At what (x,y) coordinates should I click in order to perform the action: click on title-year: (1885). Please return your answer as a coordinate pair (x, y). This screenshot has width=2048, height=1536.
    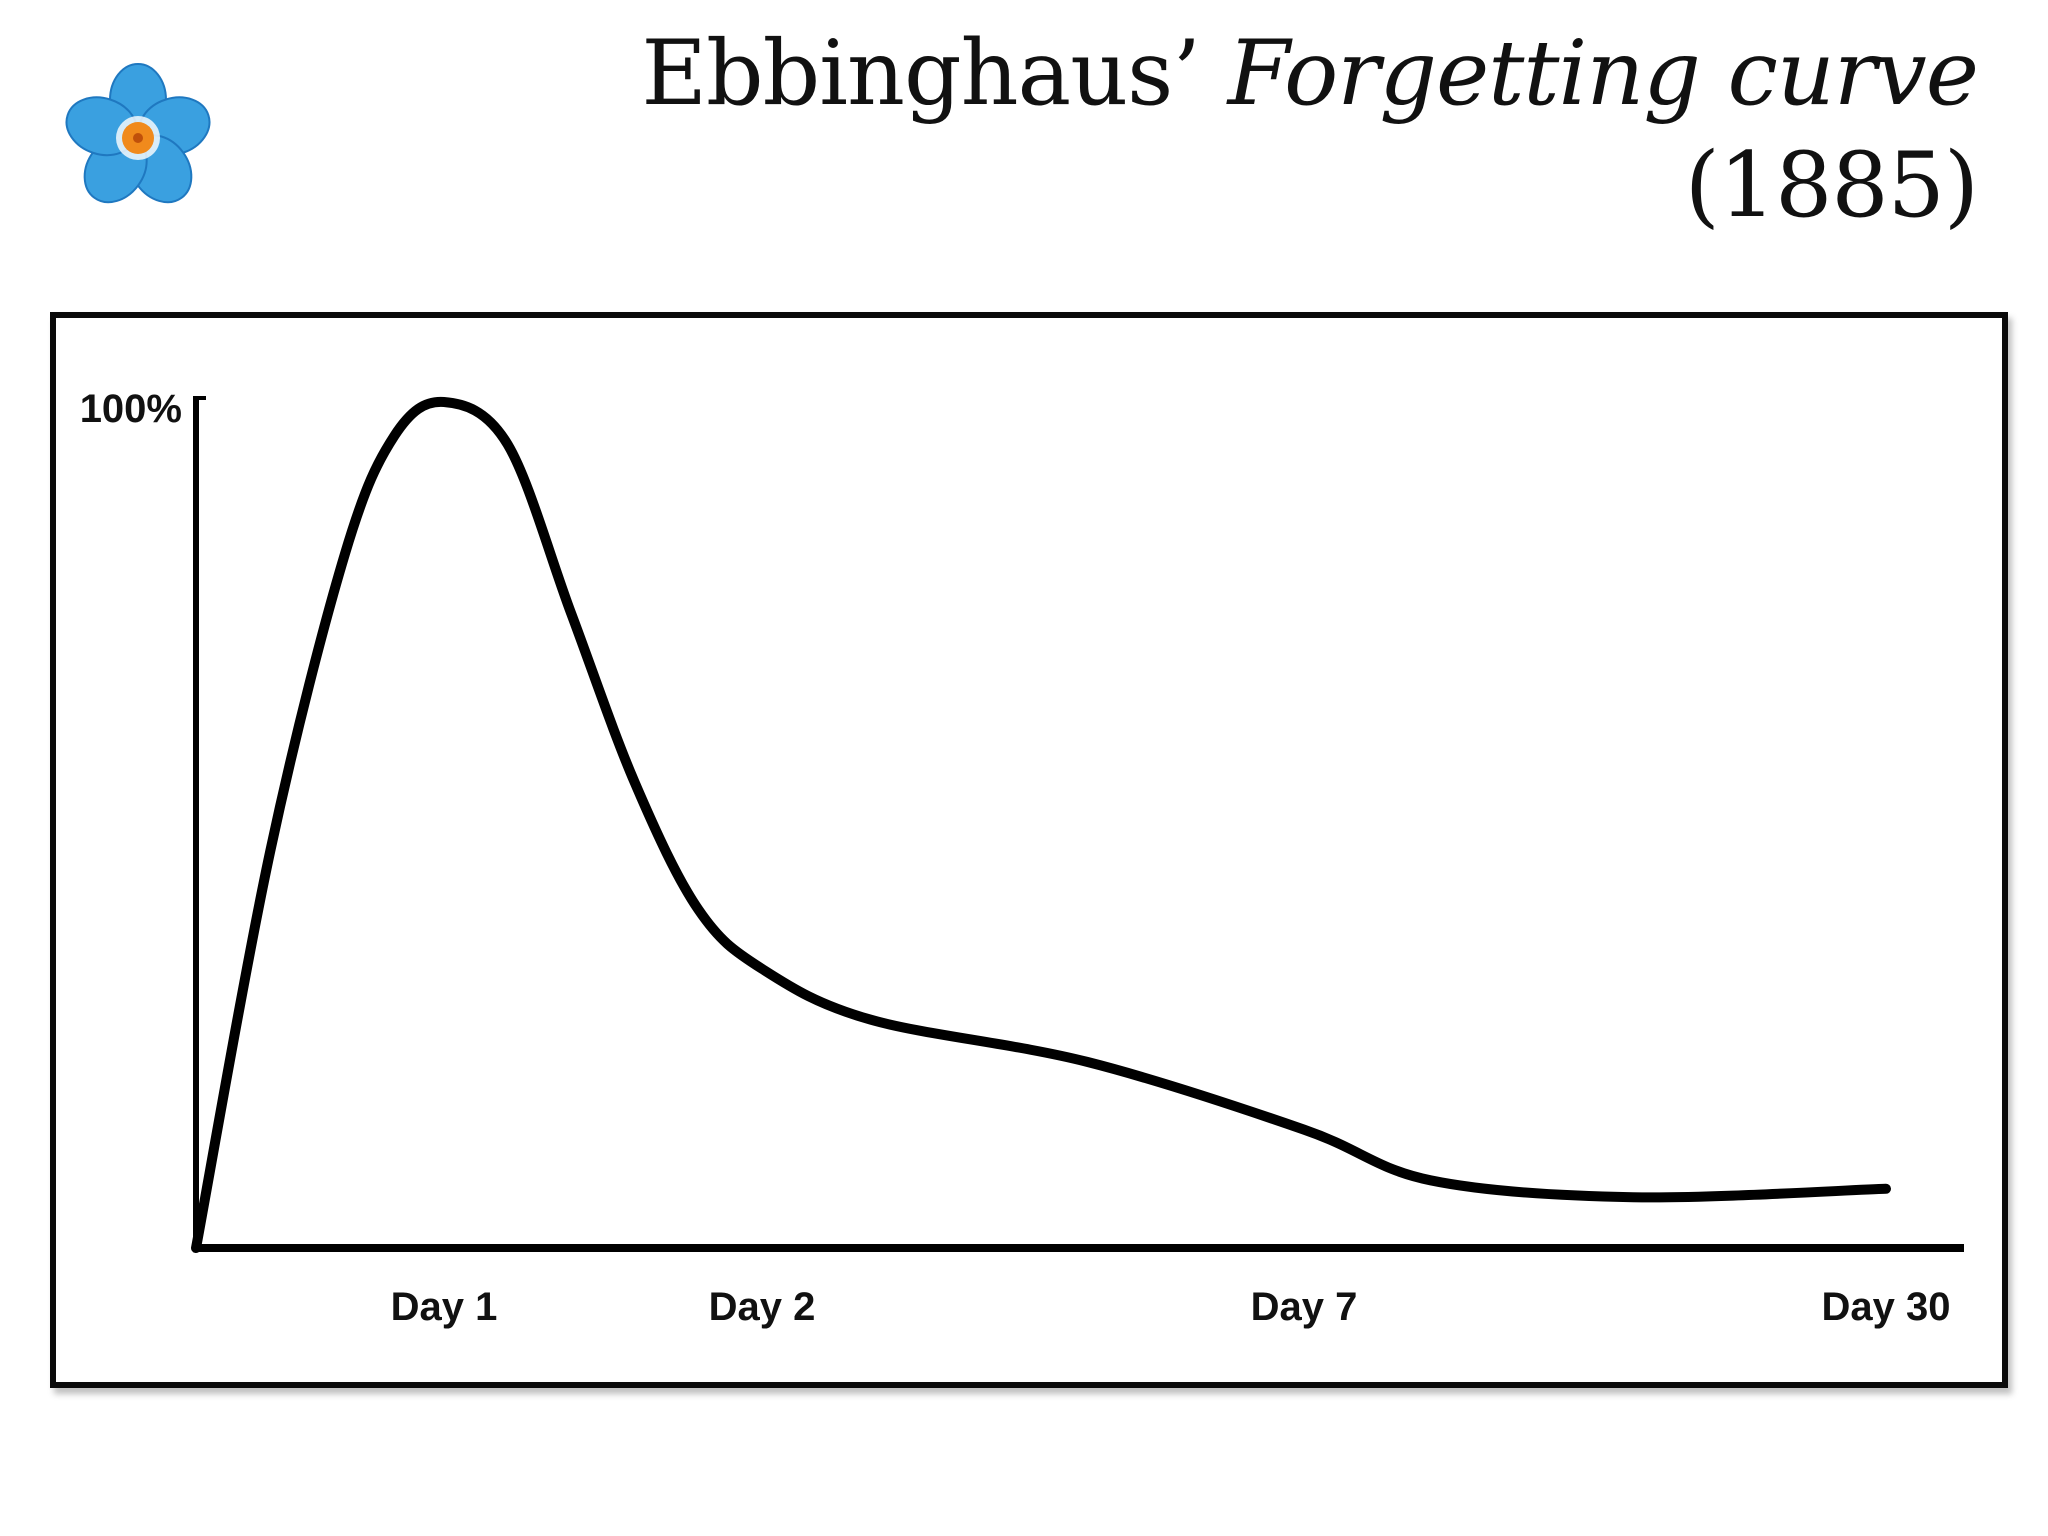
    Looking at the image, I should click on (1831, 185).